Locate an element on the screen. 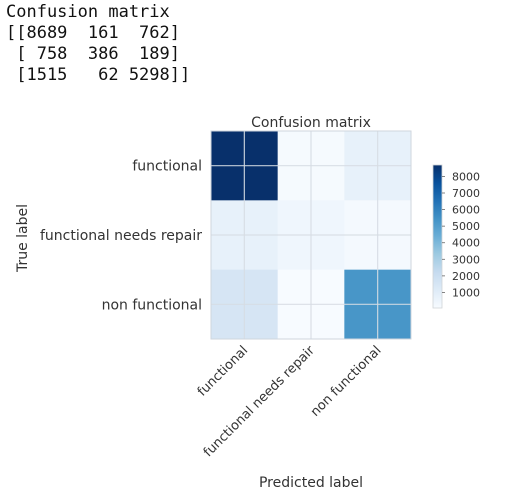 This screenshot has height=504, width=514. colorbar-tick-label: 1000 is located at coordinates (466, 292).